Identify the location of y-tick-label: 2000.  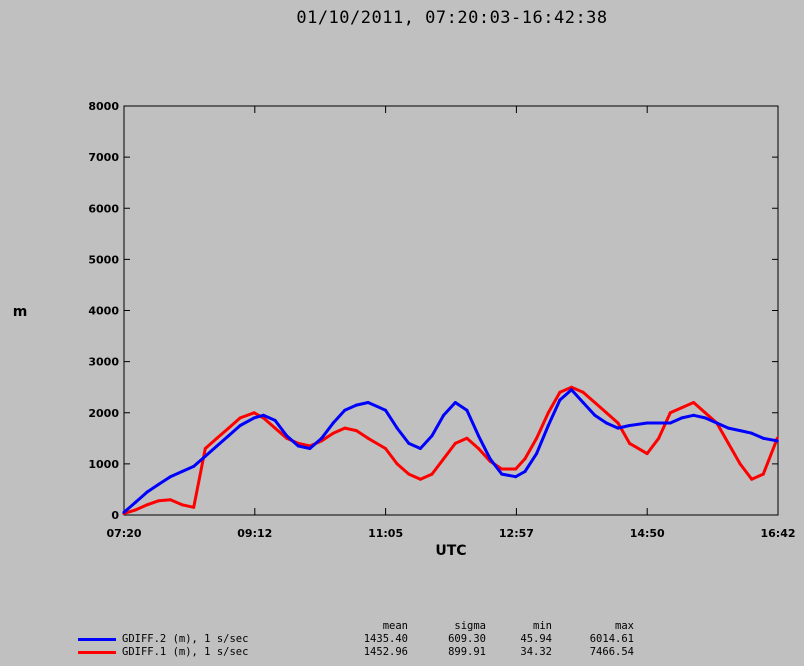
(103, 413).